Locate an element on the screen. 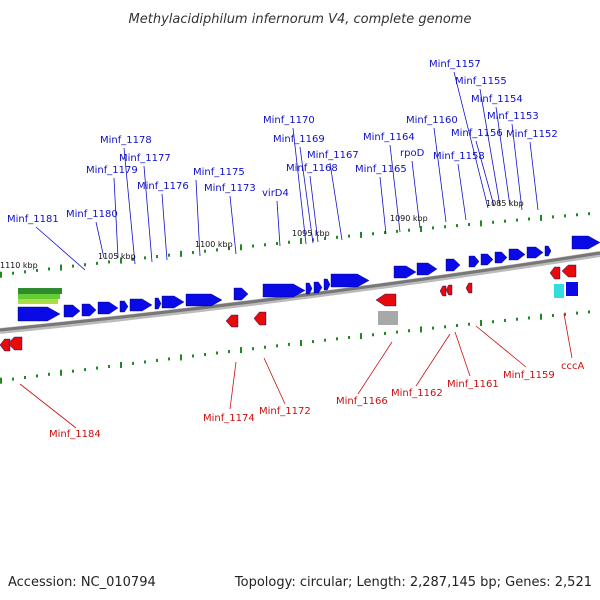 The image size is (600, 600). cyan-feature-block is located at coordinates (559, 291).